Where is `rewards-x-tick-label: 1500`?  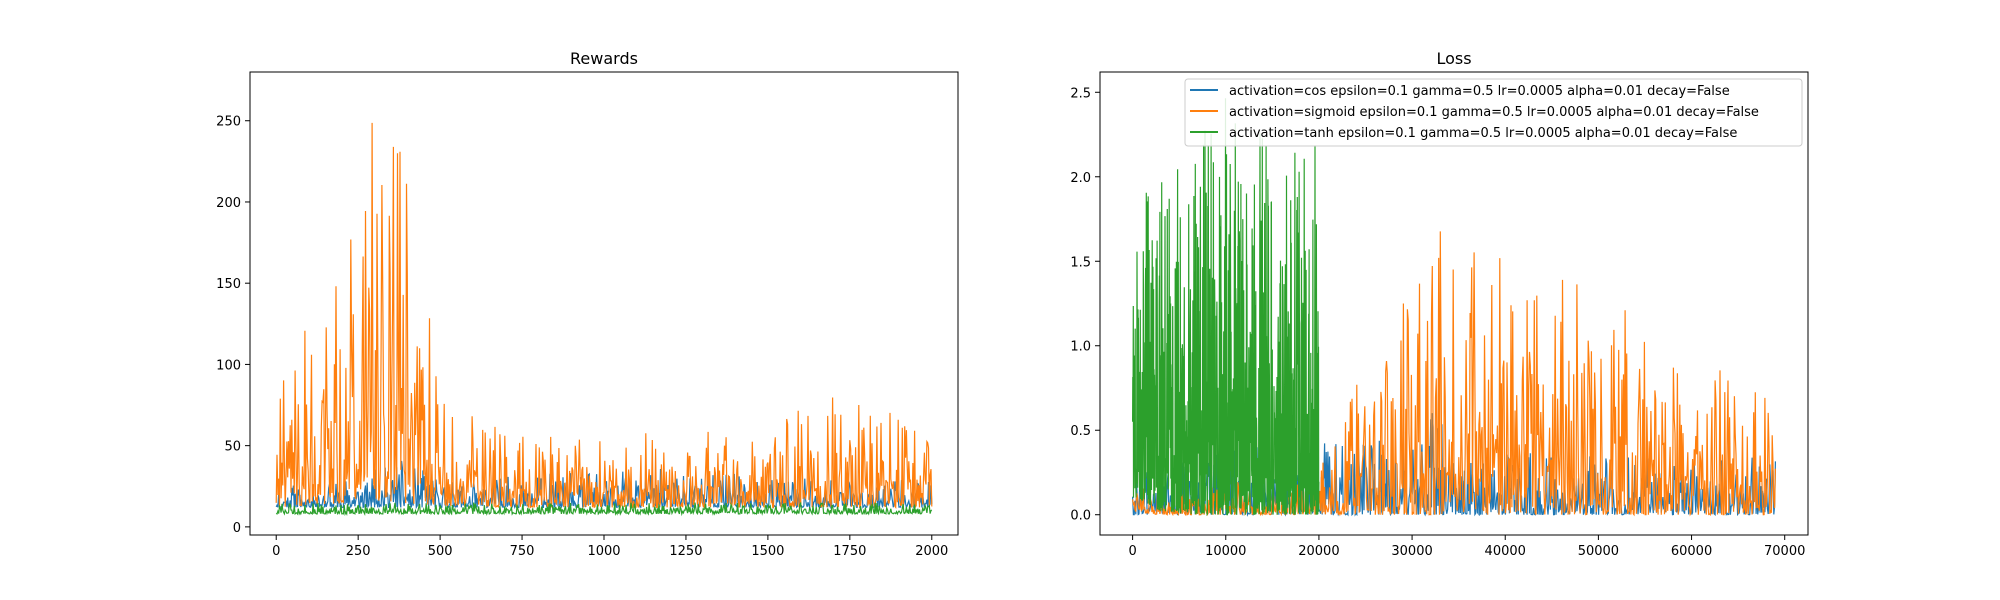
rewards-x-tick-label: 1500 is located at coordinates (767, 551).